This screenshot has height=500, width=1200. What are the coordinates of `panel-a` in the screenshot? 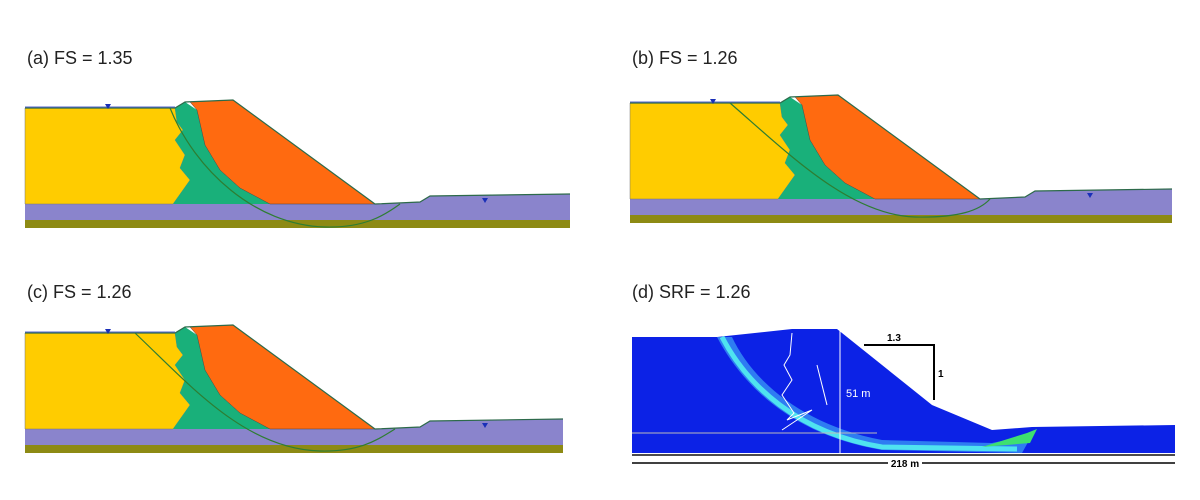 It's located at (297, 163).